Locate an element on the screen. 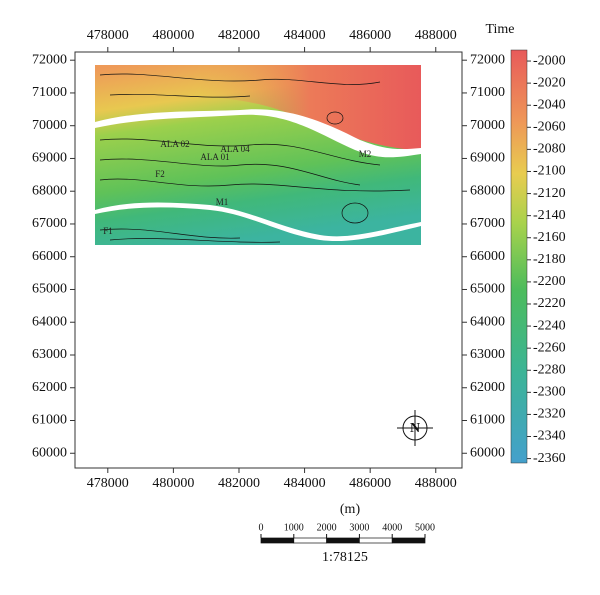  colorbar-tick-label: -2320 is located at coordinates (549, 414).